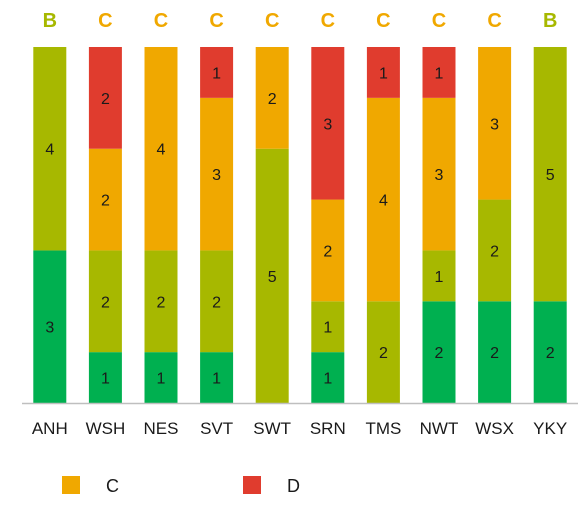 Image resolution: width=578 pixels, height=509 pixels. I want to click on grade-label-wsx: C, so click(494, 21).